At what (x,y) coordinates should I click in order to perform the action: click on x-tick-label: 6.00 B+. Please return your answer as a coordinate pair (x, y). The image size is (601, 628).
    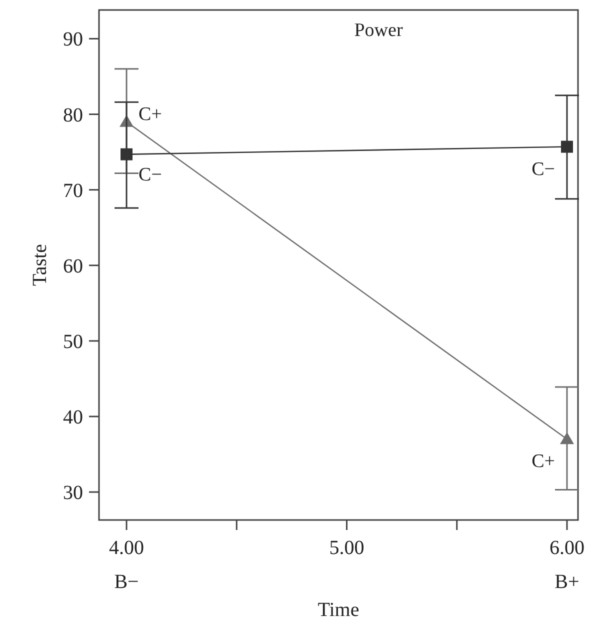
    Looking at the image, I should click on (566, 565).